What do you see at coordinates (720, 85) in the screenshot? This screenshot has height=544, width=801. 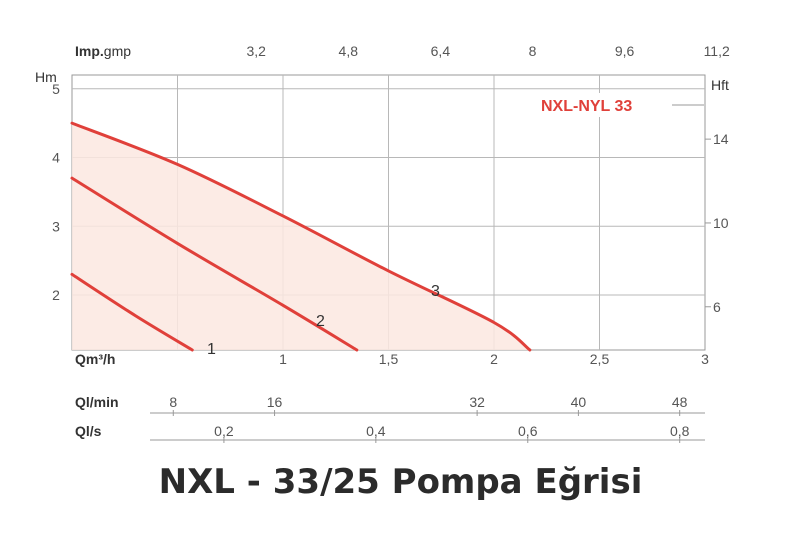 I see `right-axis-label: Hft` at bounding box center [720, 85].